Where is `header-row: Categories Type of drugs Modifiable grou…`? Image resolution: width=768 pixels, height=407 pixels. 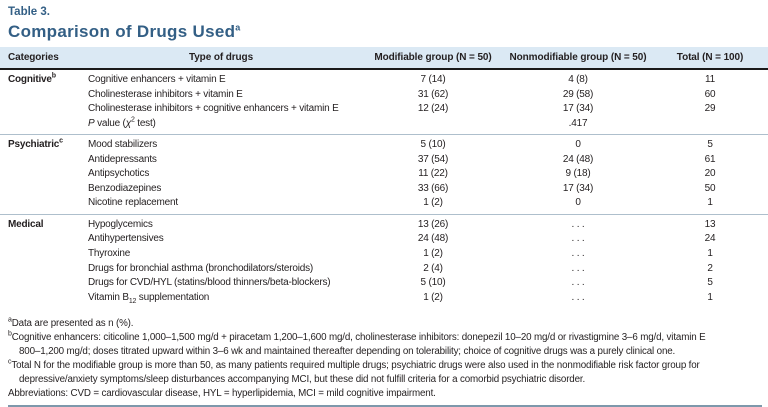 header-row: Categories Type of drugs Modifiable grou… is located at coordinates (384, 58).